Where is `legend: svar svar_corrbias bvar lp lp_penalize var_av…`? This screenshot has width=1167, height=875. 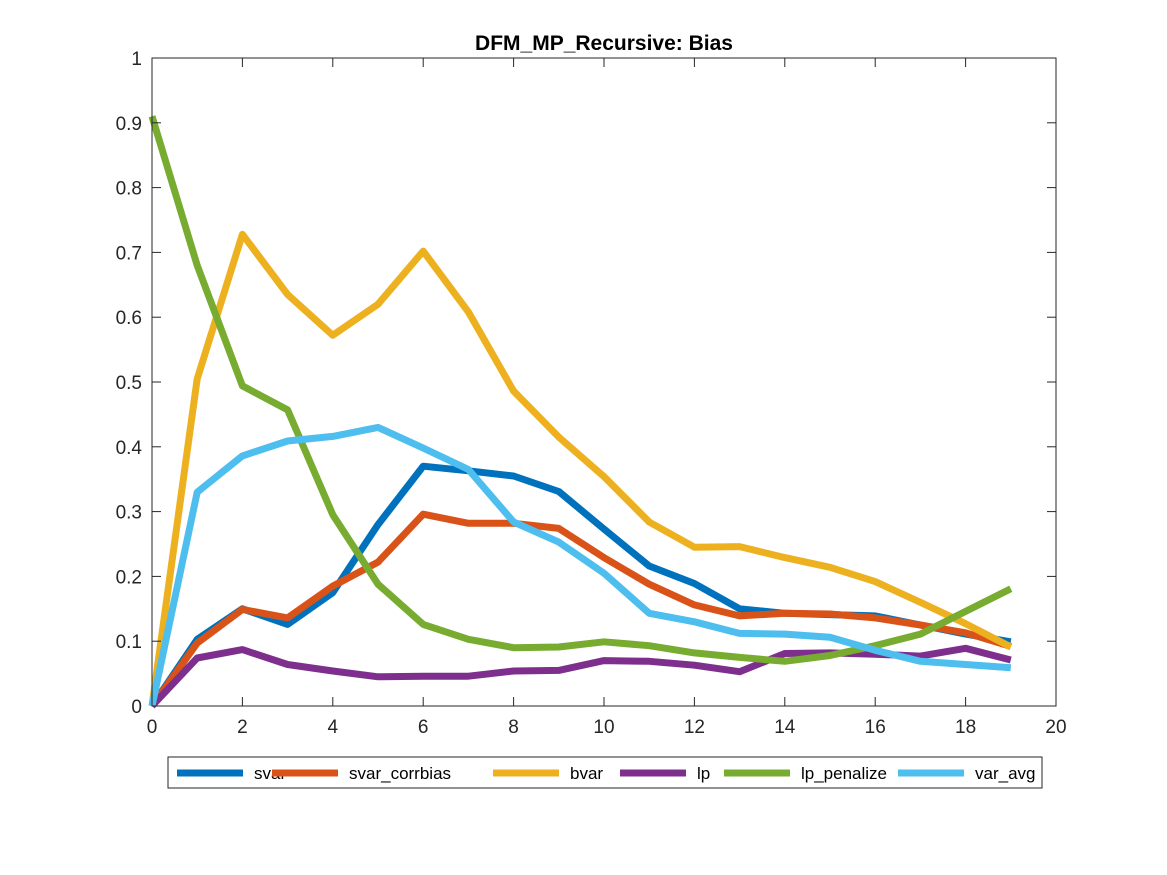
legend: svar svar_corrbias bvar lp lp_penalize var_av… is located at coordinates (605, 772).